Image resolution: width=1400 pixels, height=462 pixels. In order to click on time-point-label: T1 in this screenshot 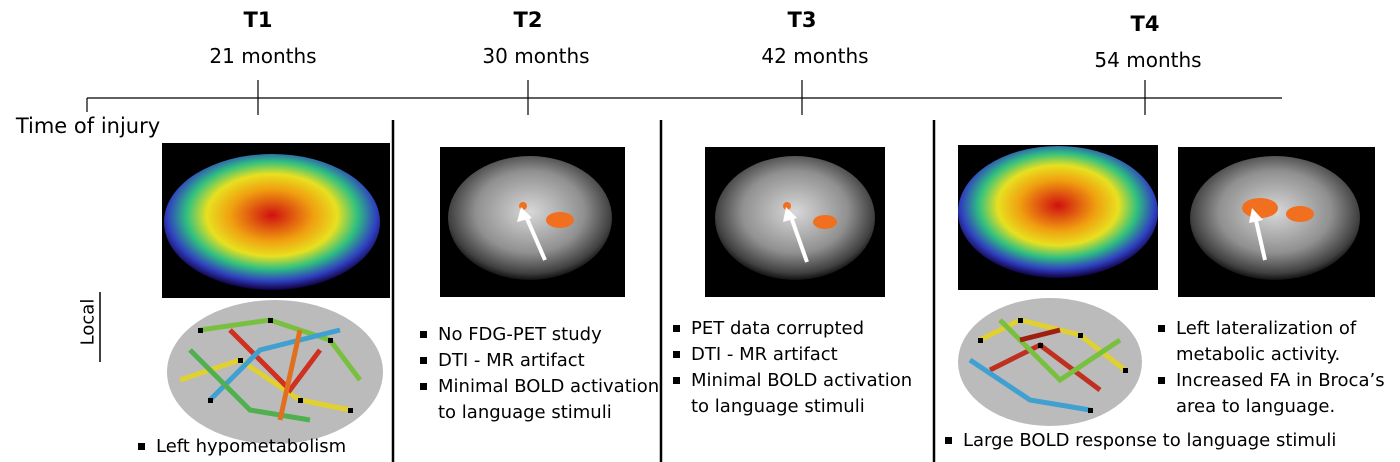, I will do `click(258, 20)`.